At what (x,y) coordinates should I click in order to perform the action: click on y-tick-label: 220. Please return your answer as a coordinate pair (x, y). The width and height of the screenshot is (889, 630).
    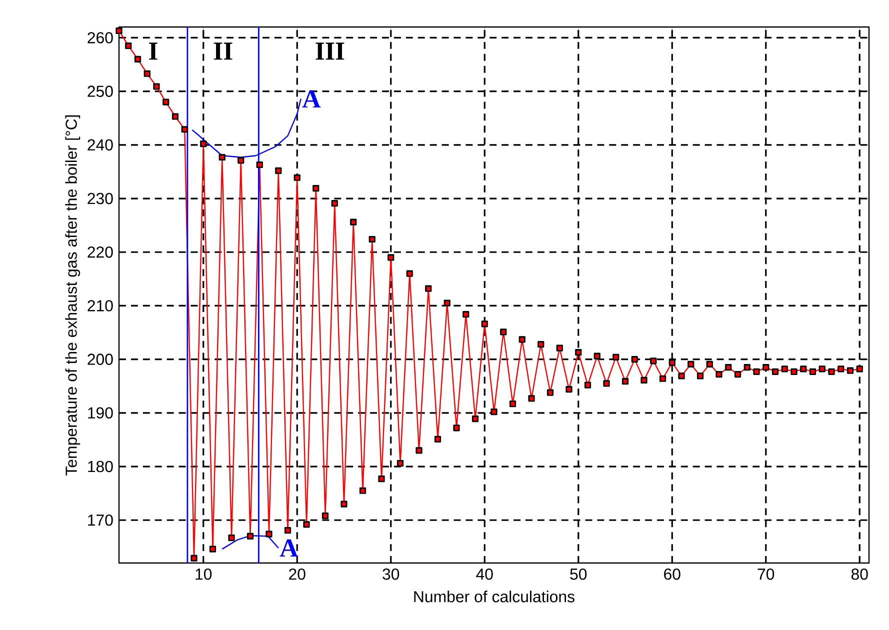
    Looking at the image, I should click on (100, 252).